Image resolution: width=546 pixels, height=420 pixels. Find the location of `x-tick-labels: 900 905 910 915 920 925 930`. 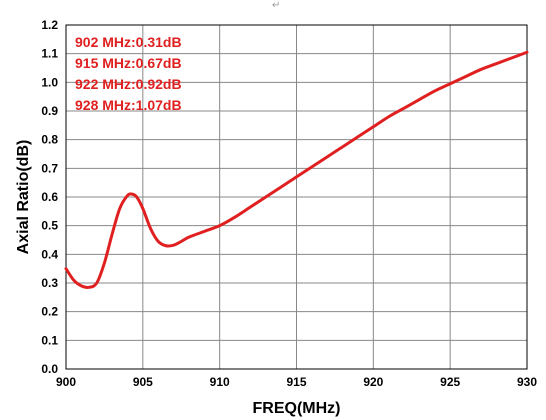

x-tick-labels: 900 905 910 915 920 925 930 is located at coordinates (296, 382).